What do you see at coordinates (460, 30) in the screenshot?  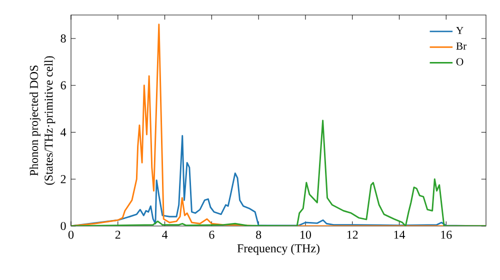 I see `legend-label: Y` at bounding box center [460, 30].